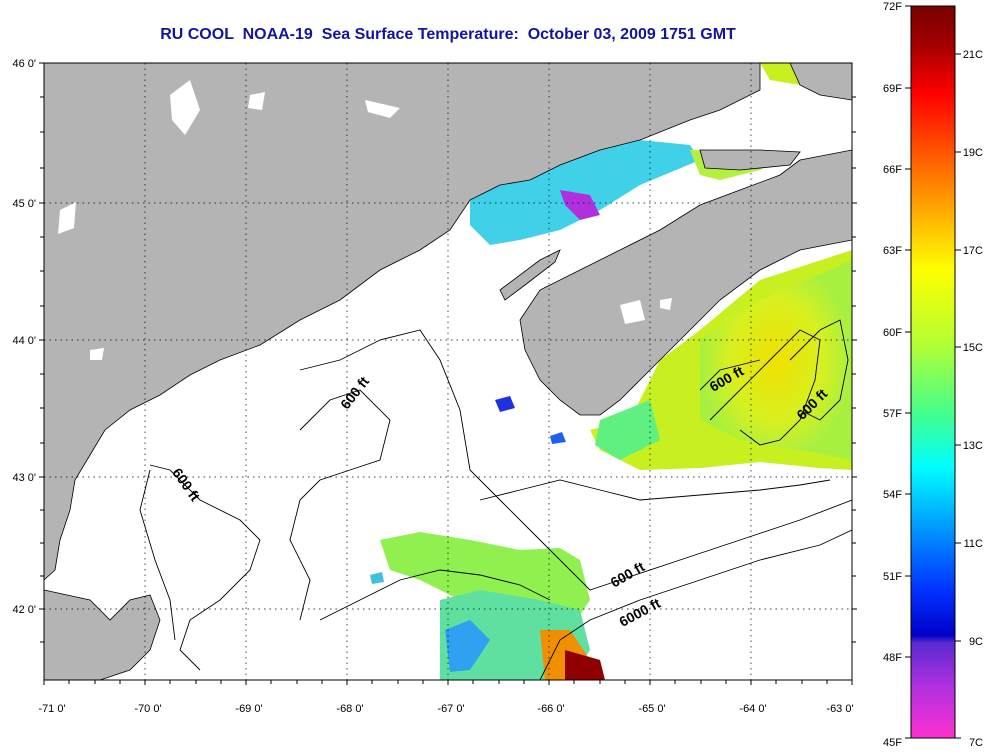 This screenshot has height=754, width=984. What do you see at coordinates (651, 709) in the screenshot?
I see `lon-label-65: -65 0'` at bounding box center [651, 709].